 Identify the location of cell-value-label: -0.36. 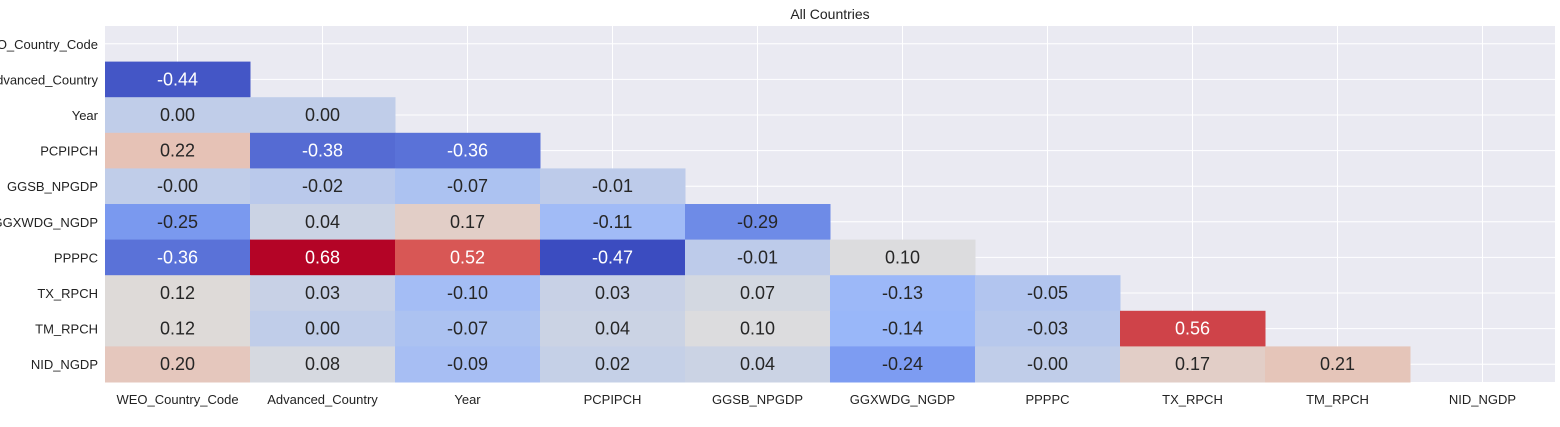
(177, 257).